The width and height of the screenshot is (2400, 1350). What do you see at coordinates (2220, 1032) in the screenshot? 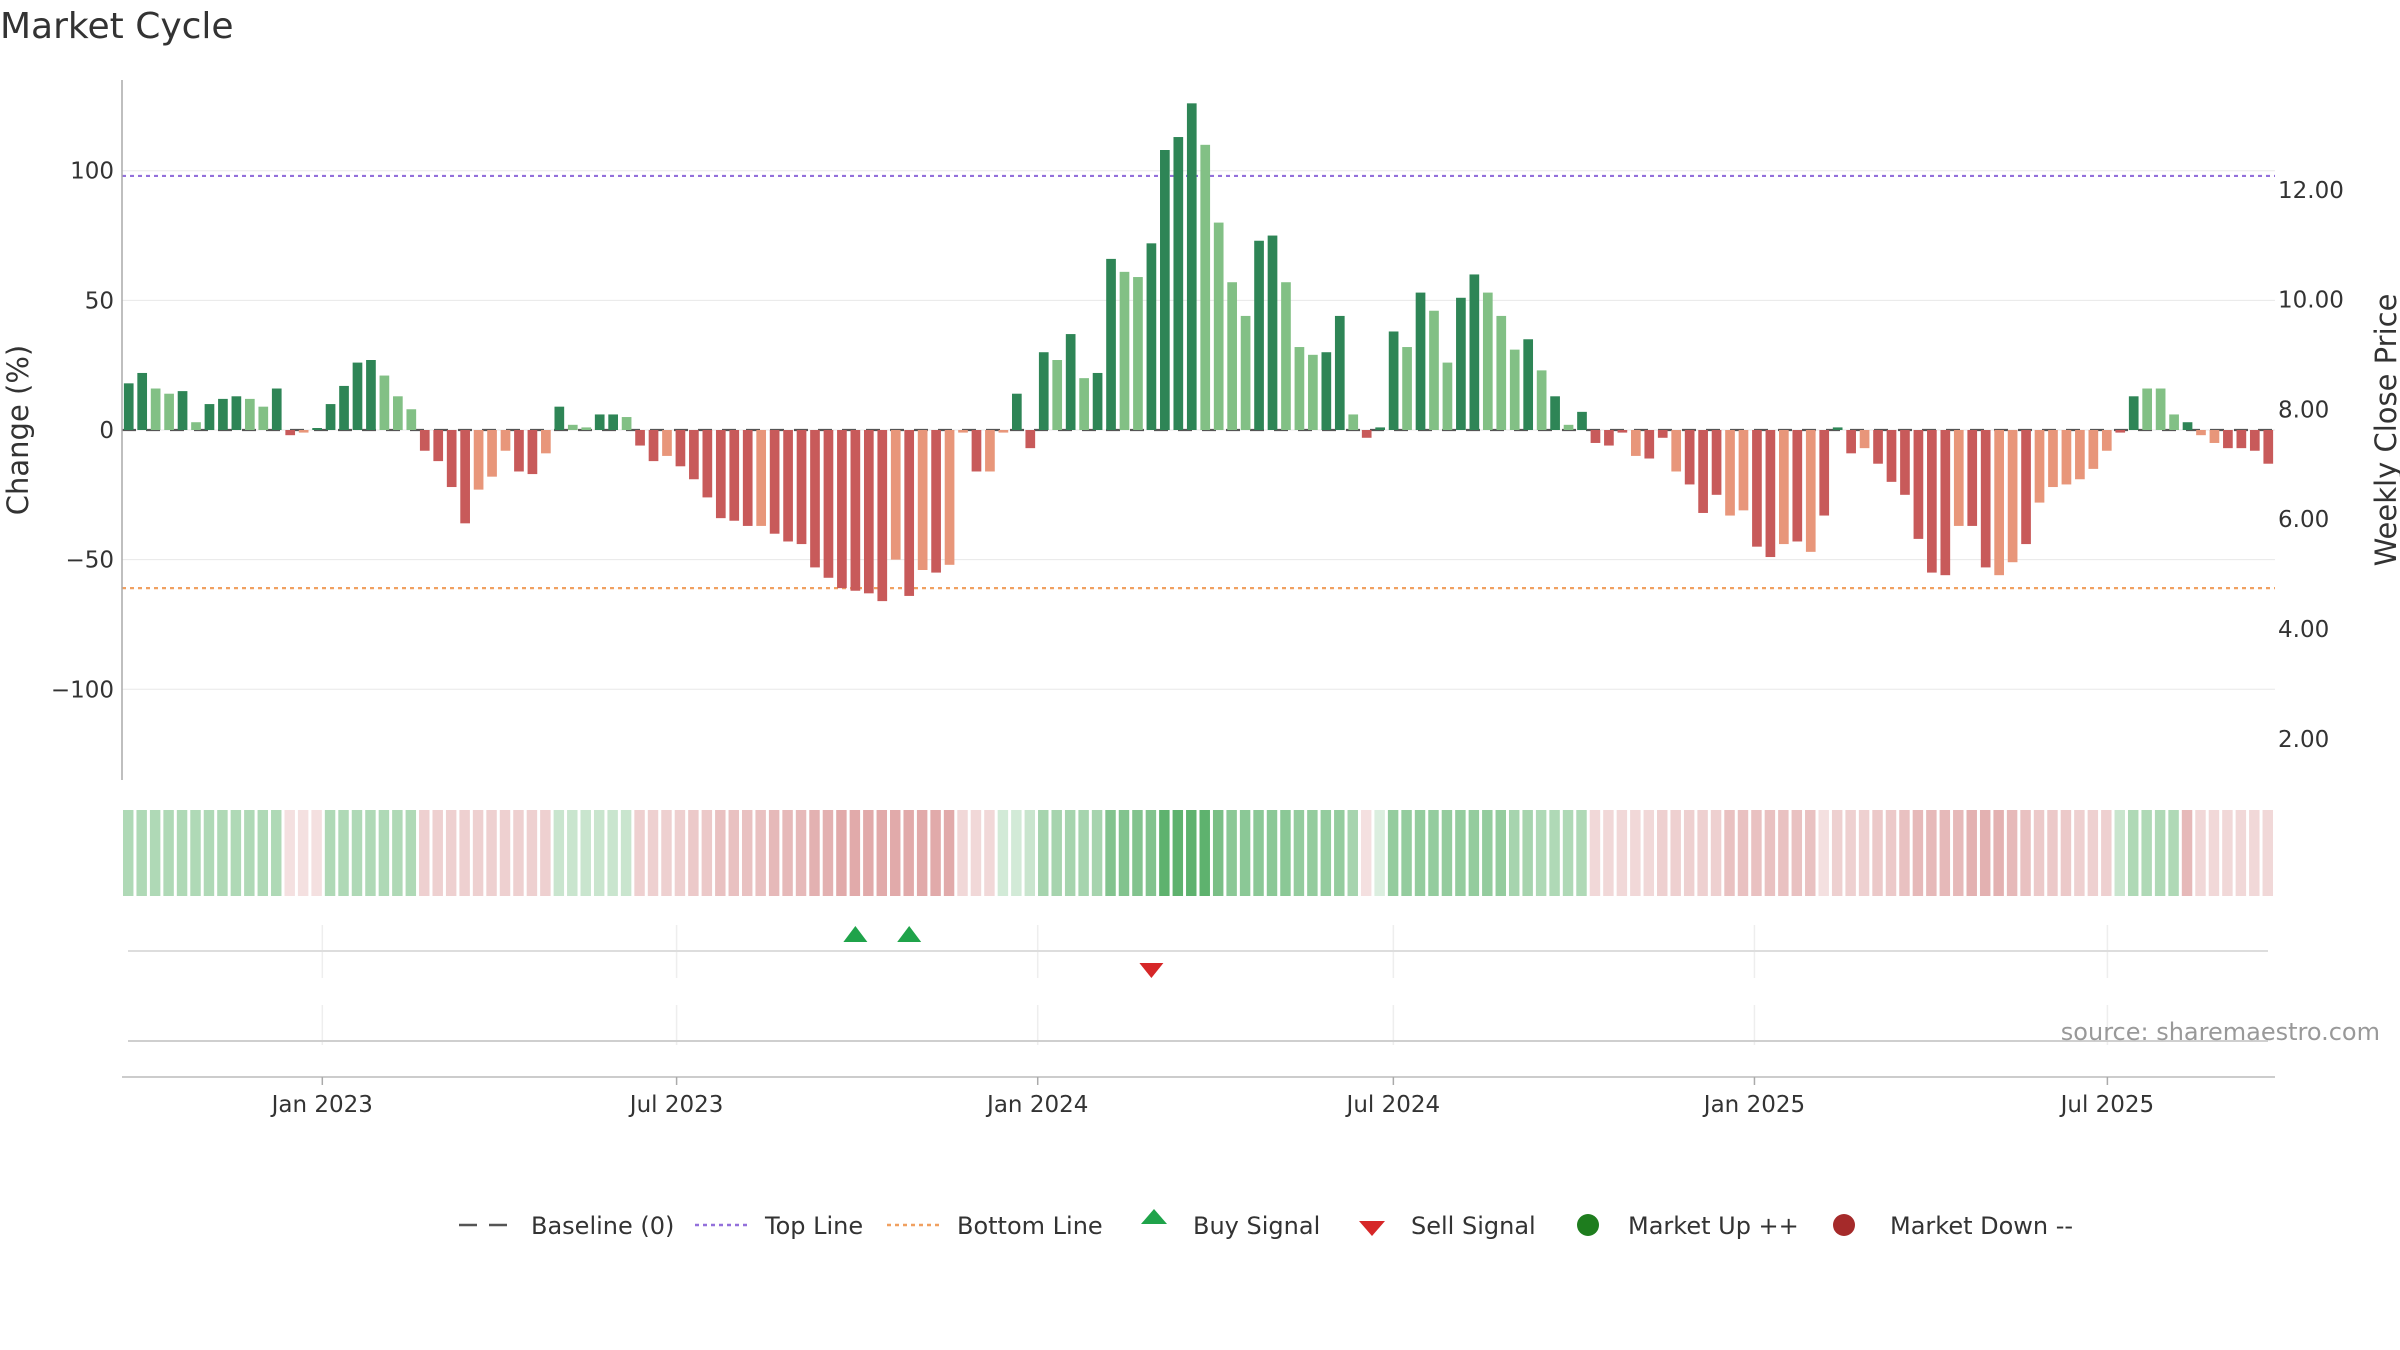
I see `source-label: source: sharemaestro.com` at bounding box center [2220, 1032].